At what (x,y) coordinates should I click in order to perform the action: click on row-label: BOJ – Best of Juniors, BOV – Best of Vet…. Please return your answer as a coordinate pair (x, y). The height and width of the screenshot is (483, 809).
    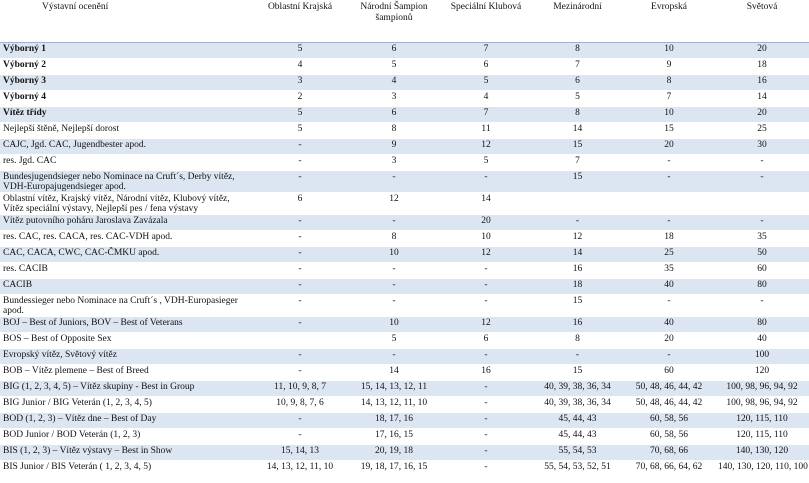
    Looking at the image, I should click on (126, 324).